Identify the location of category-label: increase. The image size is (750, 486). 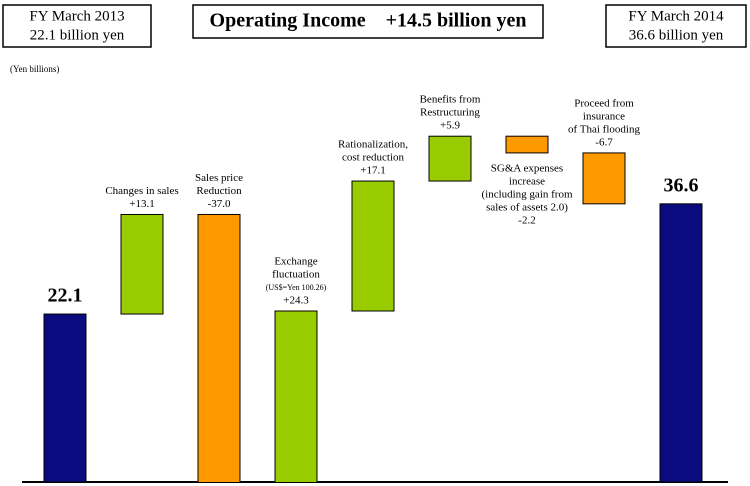
(527, 181).